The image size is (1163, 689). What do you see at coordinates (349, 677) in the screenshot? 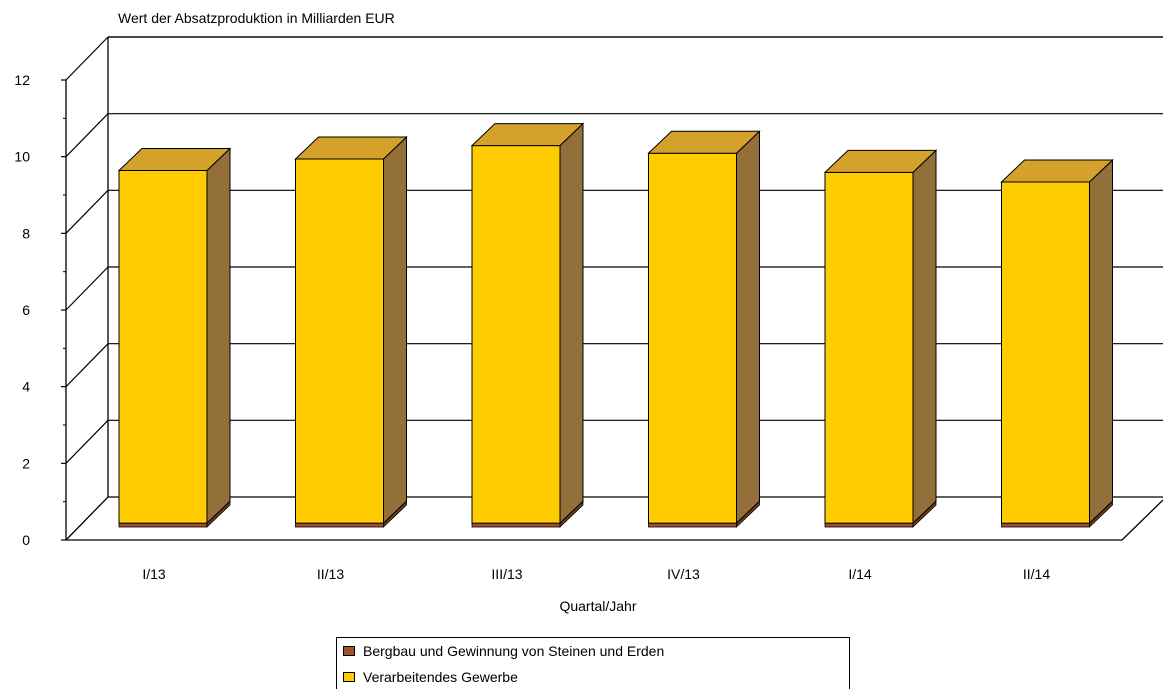
I see `legend-swatch-verarbeitendes` at bounding box center [349, 677].